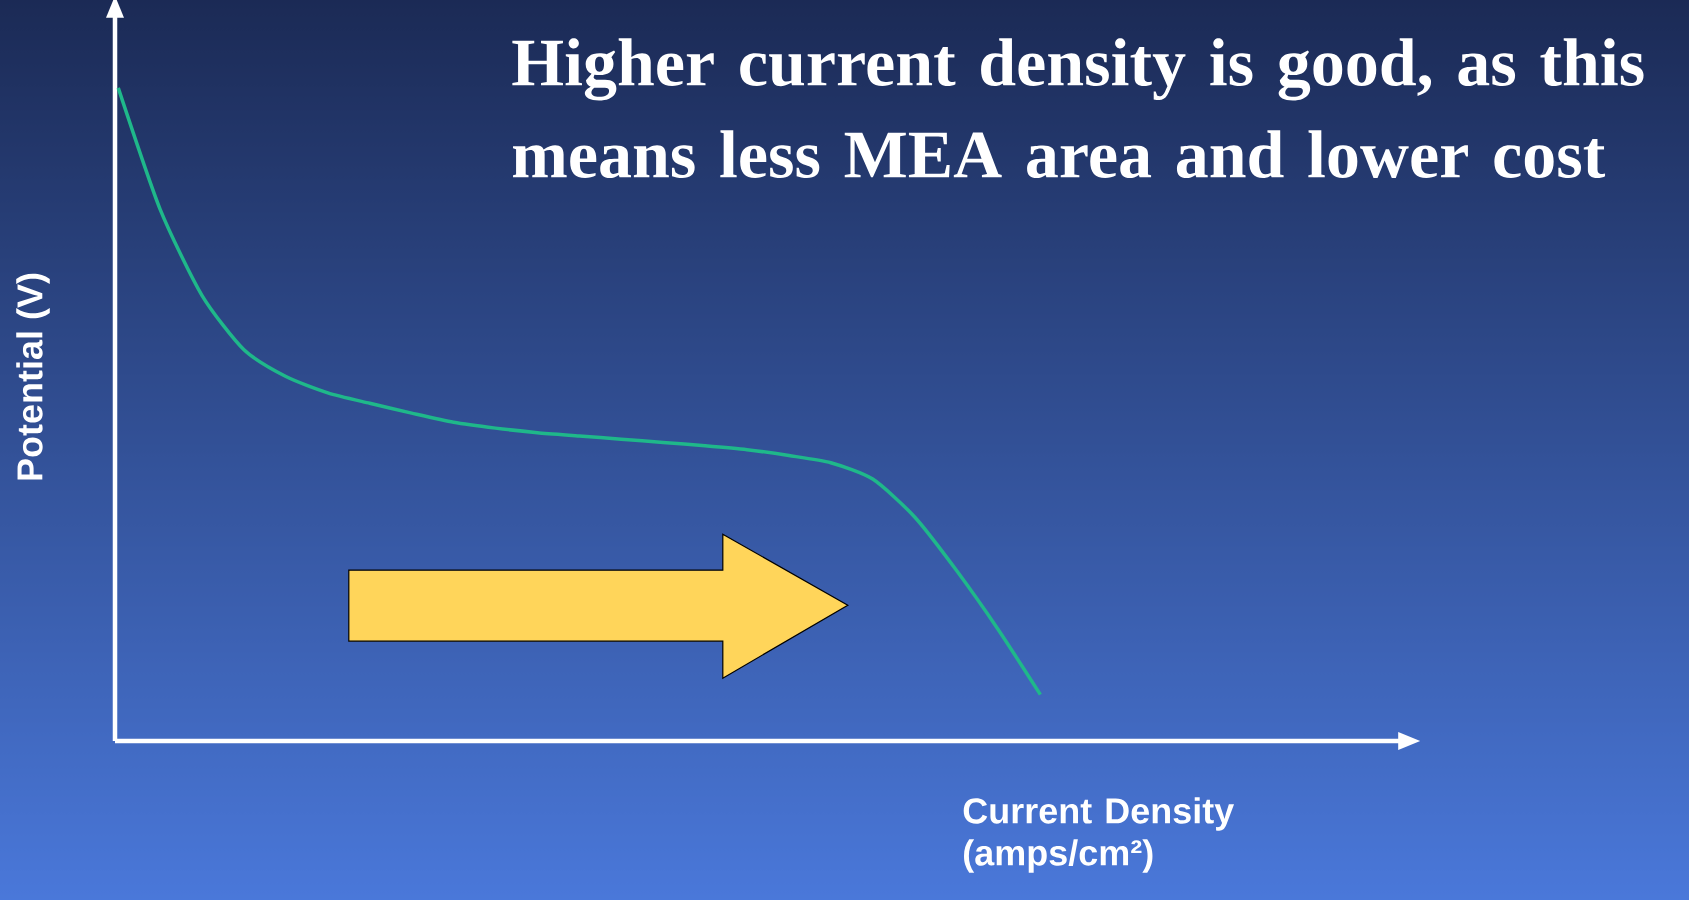 The width and height of the screenshot is (1689, 900). I want to click on chart-title: Higher current density is good, as this means less MEA area and lower cost, so click(1078, 108).